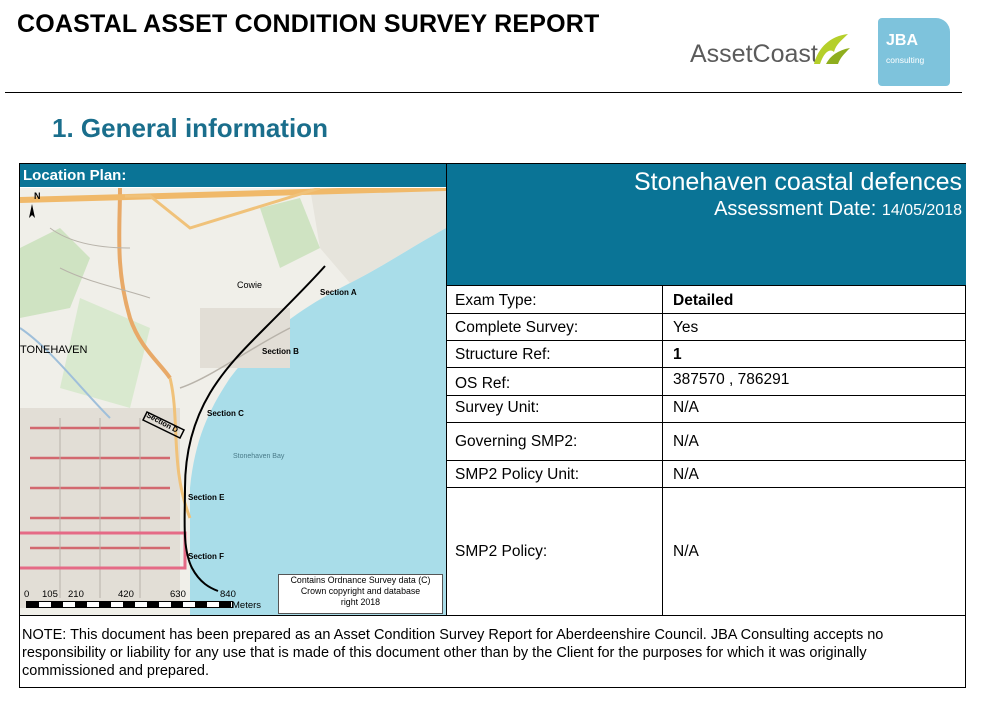 The image size is (1005, 709). What do you see at coordinates (754, 54) in the screenshot?
I see `assetcoast-logo-text: AssetCoast` at bounding box center [754, 54].